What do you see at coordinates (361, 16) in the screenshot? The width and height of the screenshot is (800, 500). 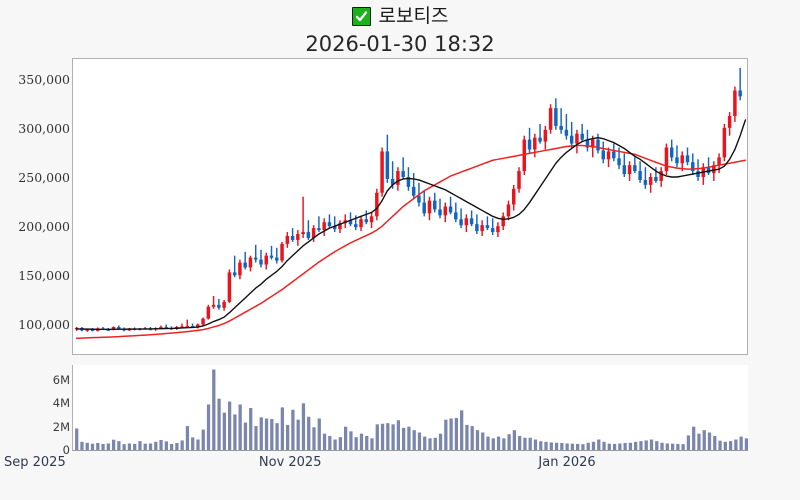 I see `green-check-icon` at bounding box center [361, 16].